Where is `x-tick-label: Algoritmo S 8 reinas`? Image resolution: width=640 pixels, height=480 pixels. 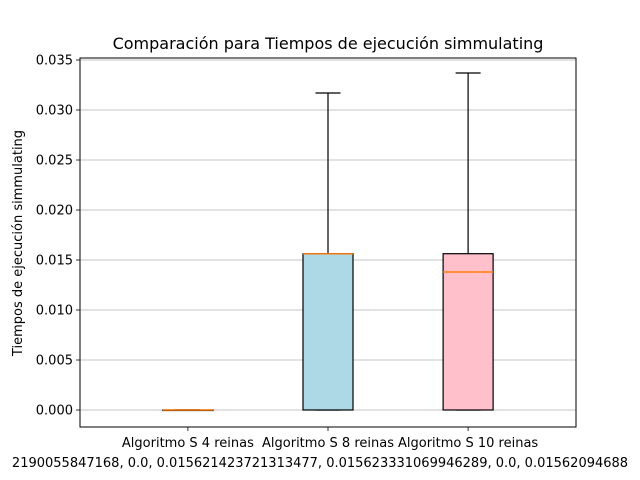 x-tick-label: Algoritmo S 8 reinas is located at coordinates (328, 443).